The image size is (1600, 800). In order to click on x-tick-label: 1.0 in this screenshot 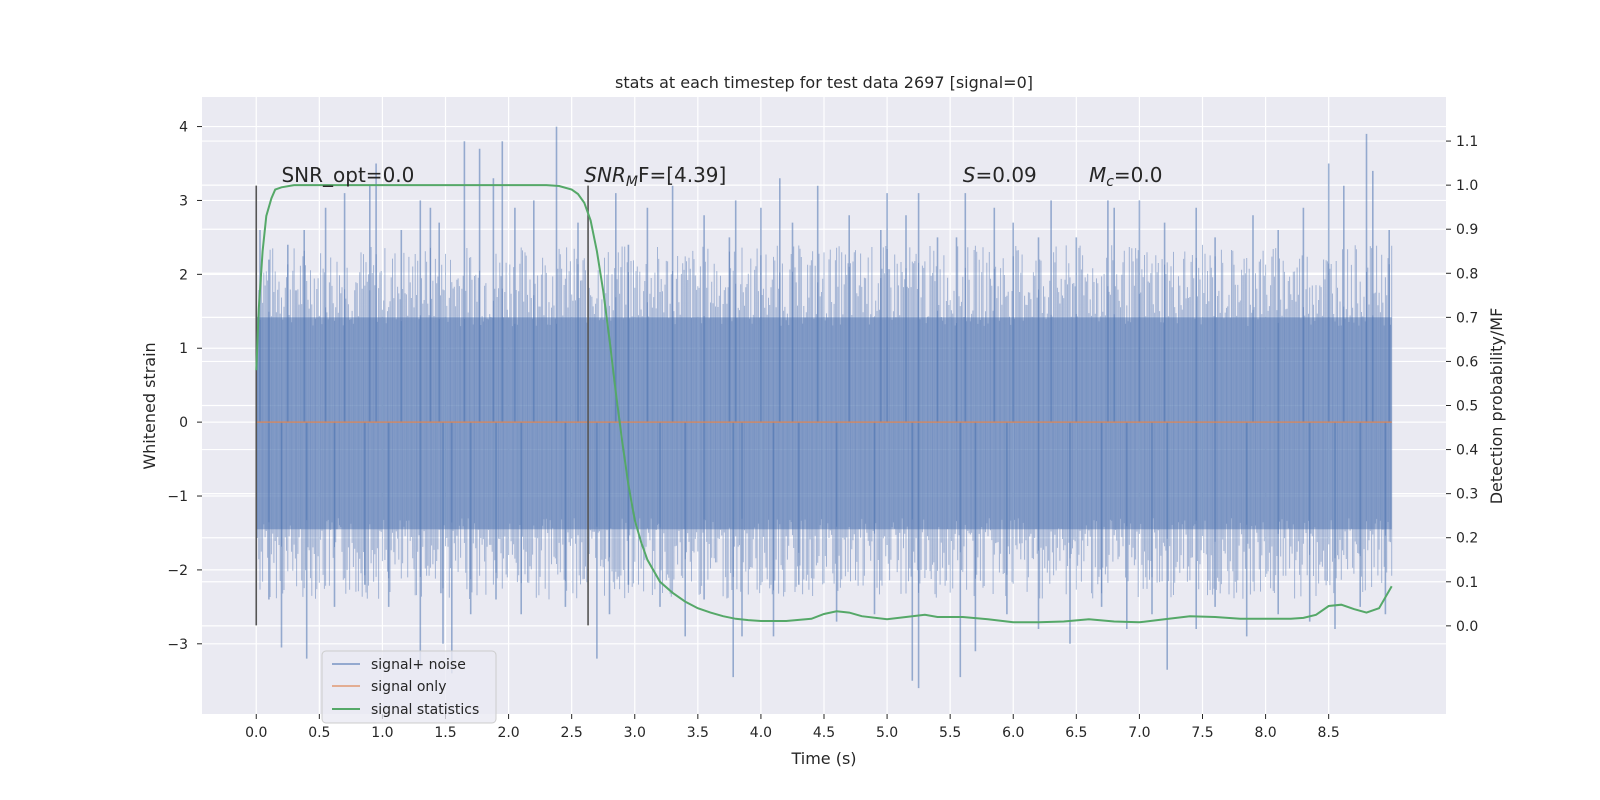, I will do `click(382, 733)`.